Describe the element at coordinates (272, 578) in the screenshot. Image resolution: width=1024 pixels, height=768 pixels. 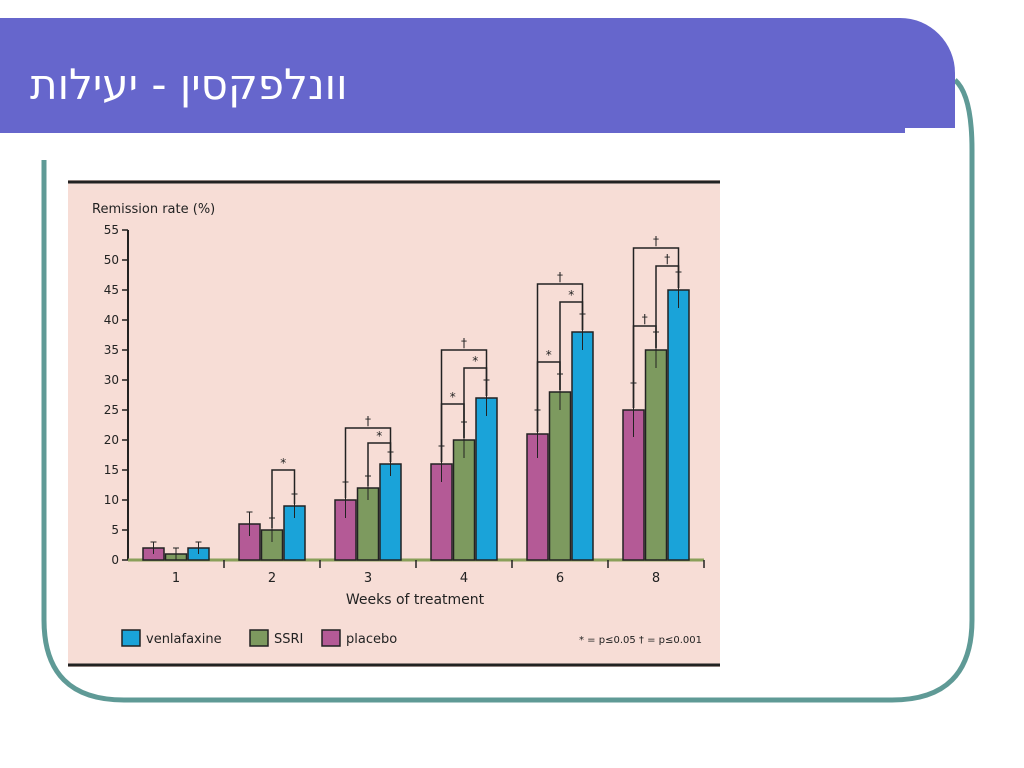
I see `x-tick-label: 2` at that location.